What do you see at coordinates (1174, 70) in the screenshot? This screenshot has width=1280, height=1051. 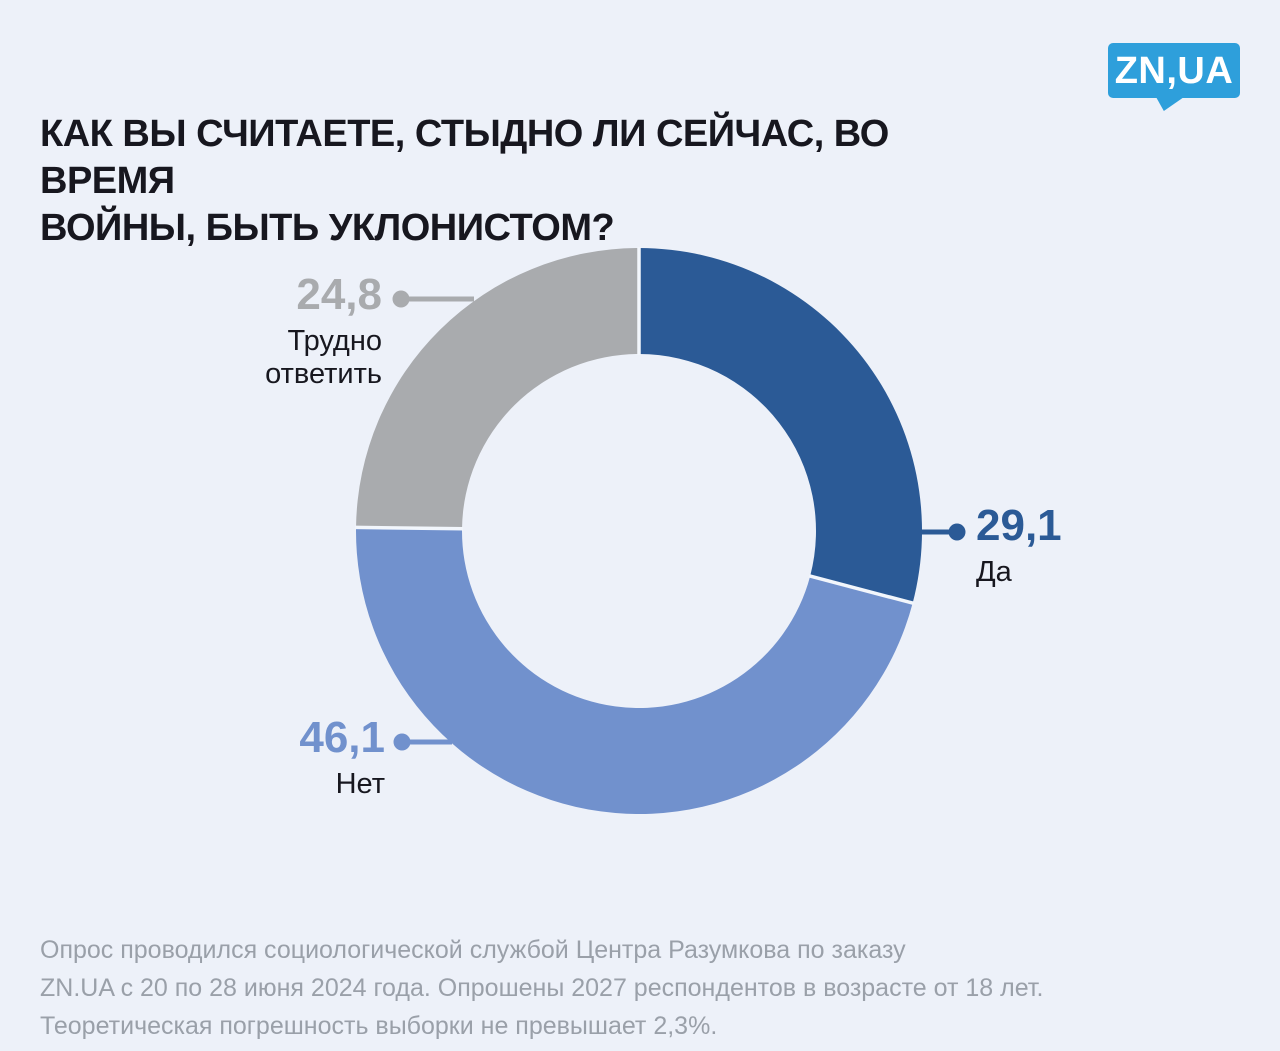 I see `logo-text: ZN,UA` at bounding box center [1174, 70].